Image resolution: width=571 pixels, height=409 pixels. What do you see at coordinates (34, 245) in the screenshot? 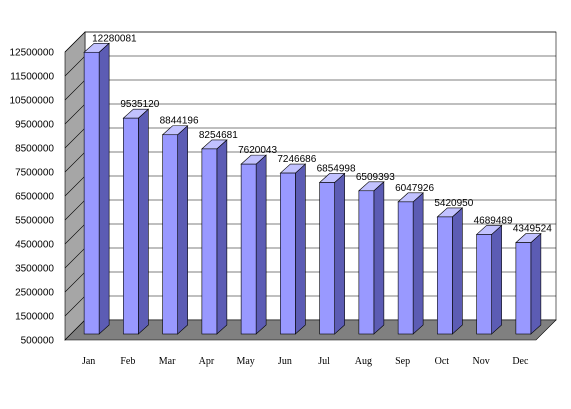
I see `y-tick-label: 4500000` at bounding box center [34, 245].